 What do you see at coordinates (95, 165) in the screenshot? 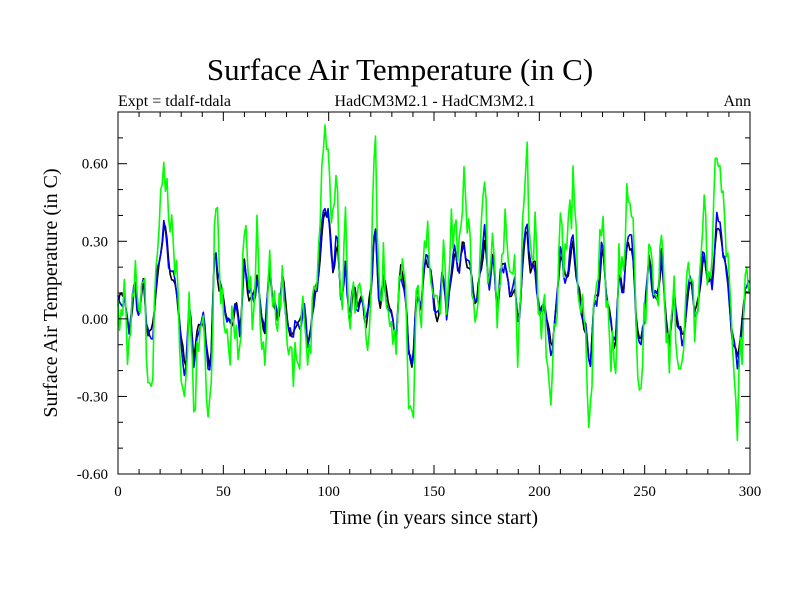
I see `y-tick-label: 0.60` at bounding box center [95, 165].